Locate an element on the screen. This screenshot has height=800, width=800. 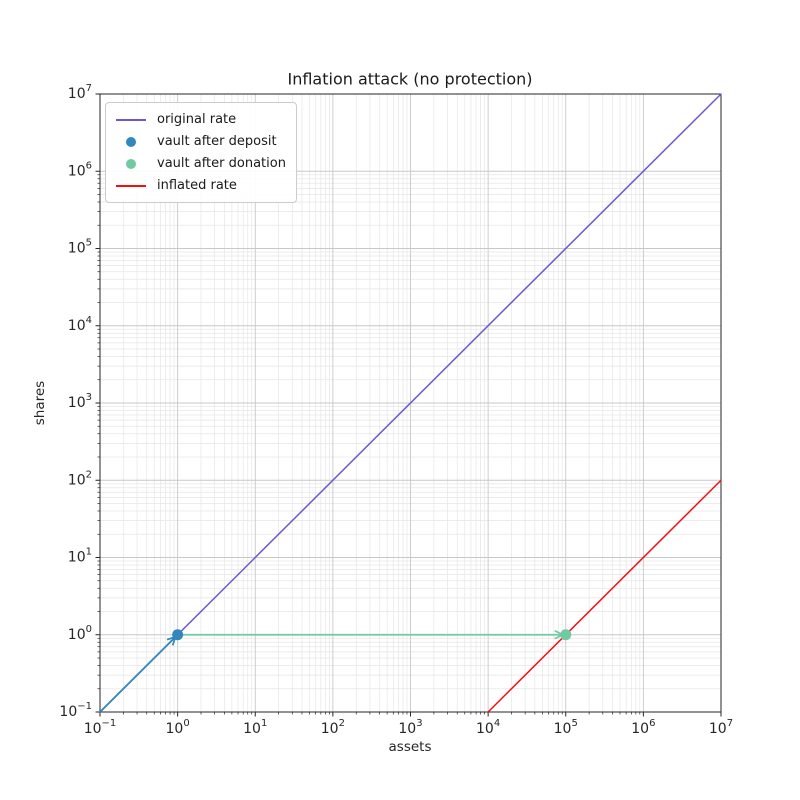
x-tick-label: 10⁷ is located at coordinates (721, 727).